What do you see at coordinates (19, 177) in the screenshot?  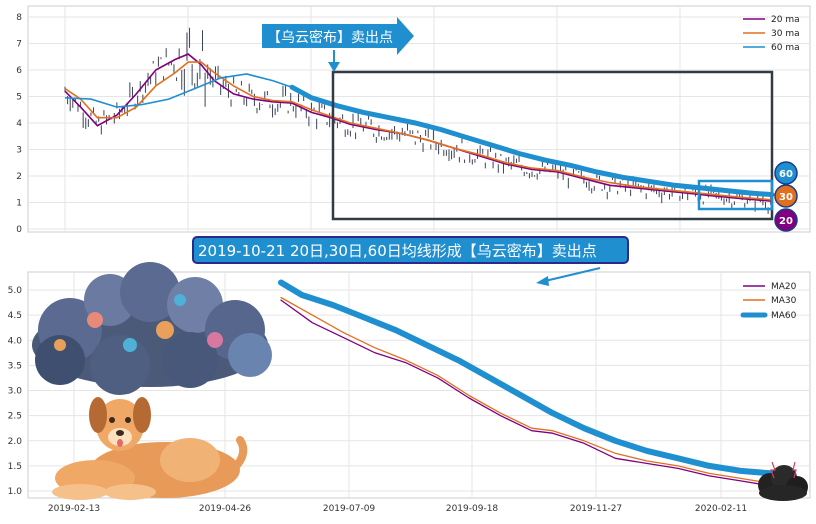 I see `top-y-tick: 2` at bounding box center [19, 177].